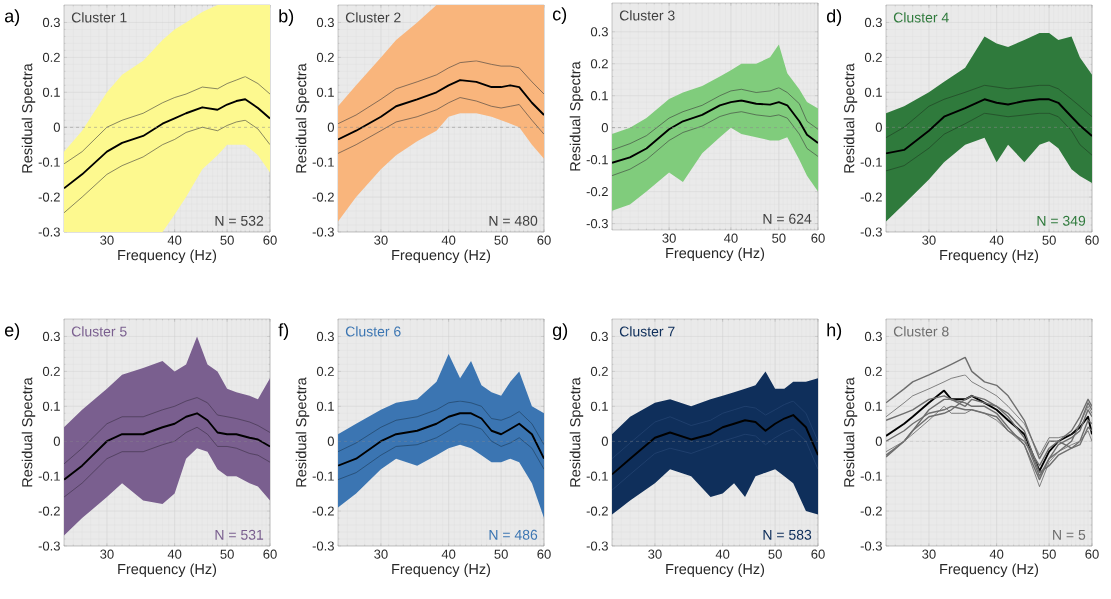 Image resolution: width=1111 pixels, height=599 pixels. What do you see at coordinates (12, 17) in the screenshot?
I see `text: a)` at bounding box center [12, 17].